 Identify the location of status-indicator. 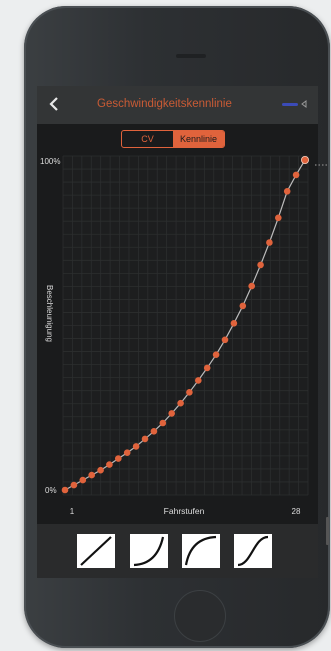
(290, 104).